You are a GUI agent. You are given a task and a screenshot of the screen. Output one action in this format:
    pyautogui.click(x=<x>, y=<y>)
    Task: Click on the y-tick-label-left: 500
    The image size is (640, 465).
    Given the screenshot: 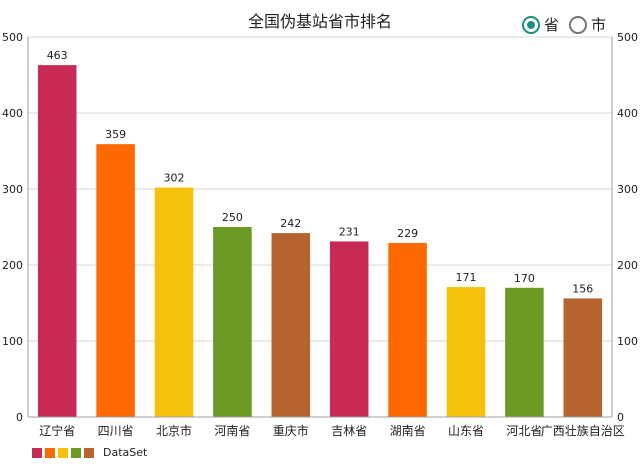 What is the action you would take?
    pyautogui.click(x=12, y=37)
    